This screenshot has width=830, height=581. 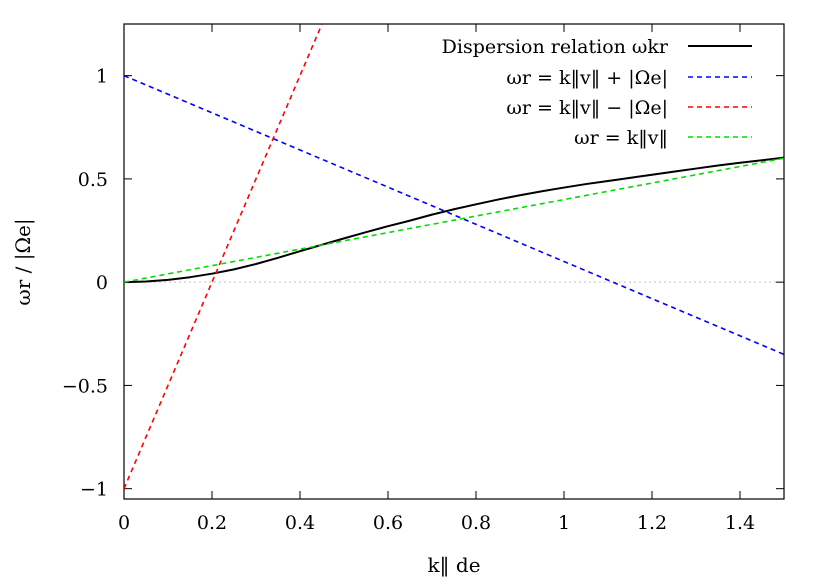 I want to click on y-tick-label: 1, so click(x=102, y=77).